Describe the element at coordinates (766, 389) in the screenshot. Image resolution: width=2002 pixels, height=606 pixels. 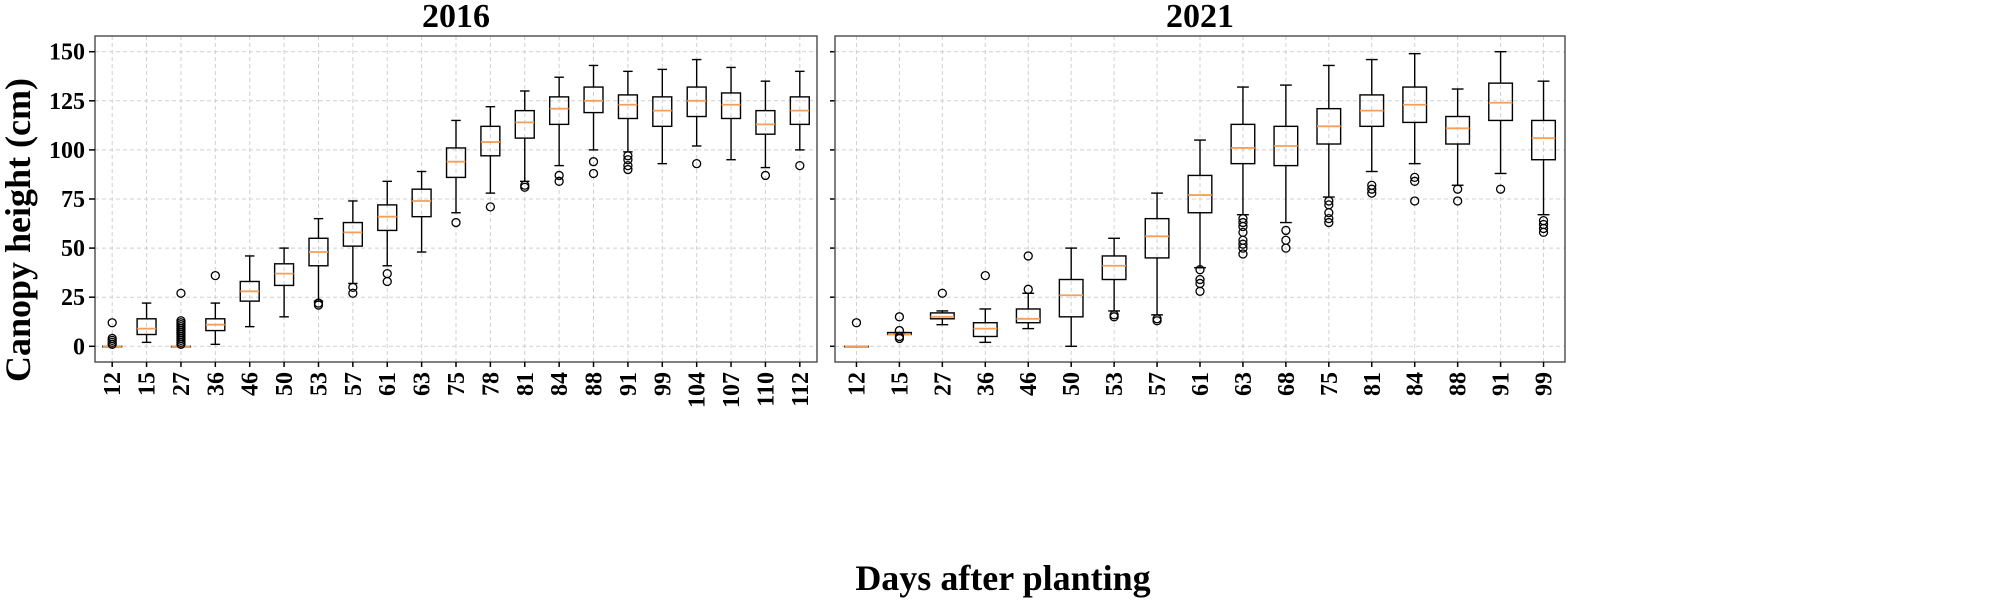
I see `x-tick-label: 110` at that location.